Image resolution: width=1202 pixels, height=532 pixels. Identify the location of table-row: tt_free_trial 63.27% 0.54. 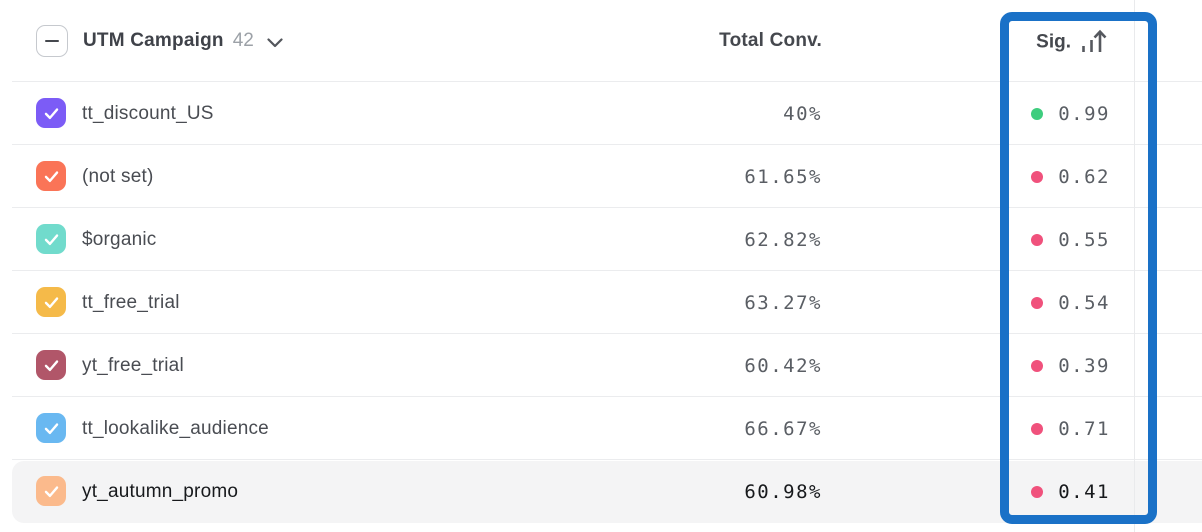
(601, 302).